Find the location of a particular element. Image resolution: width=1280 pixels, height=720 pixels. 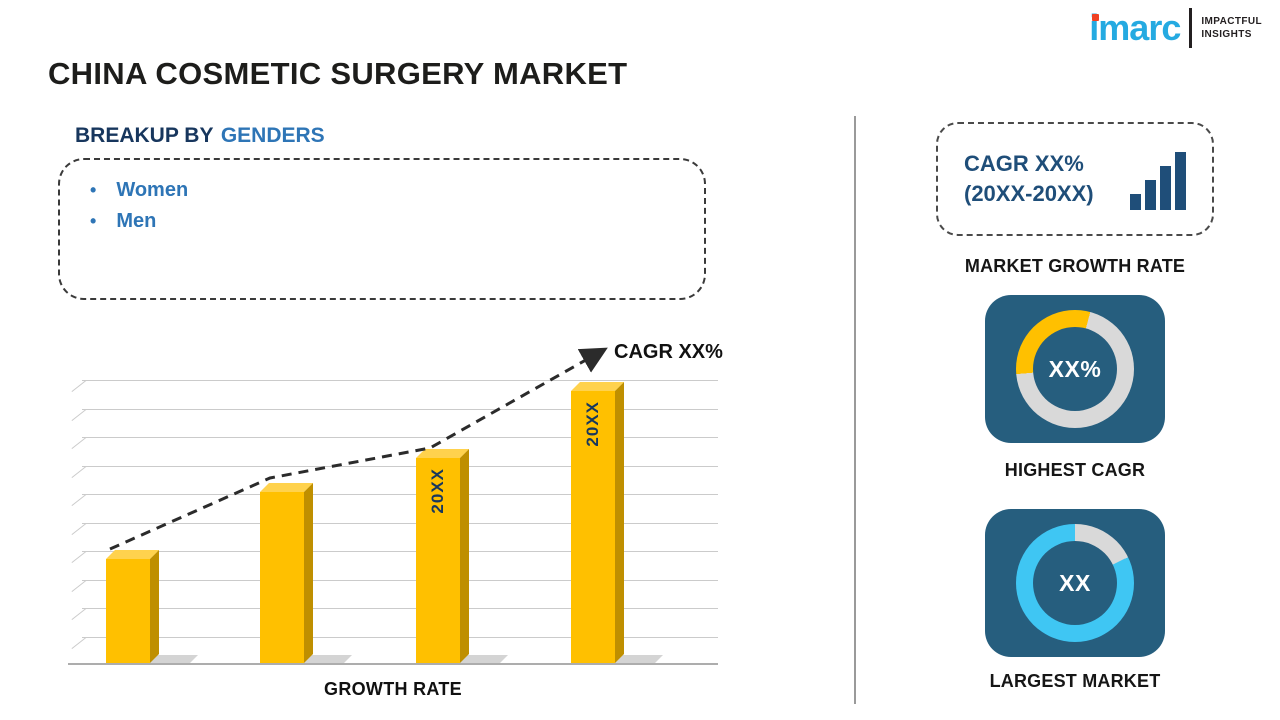

breakup-item-men: Men is located at coordinates (136, 221).